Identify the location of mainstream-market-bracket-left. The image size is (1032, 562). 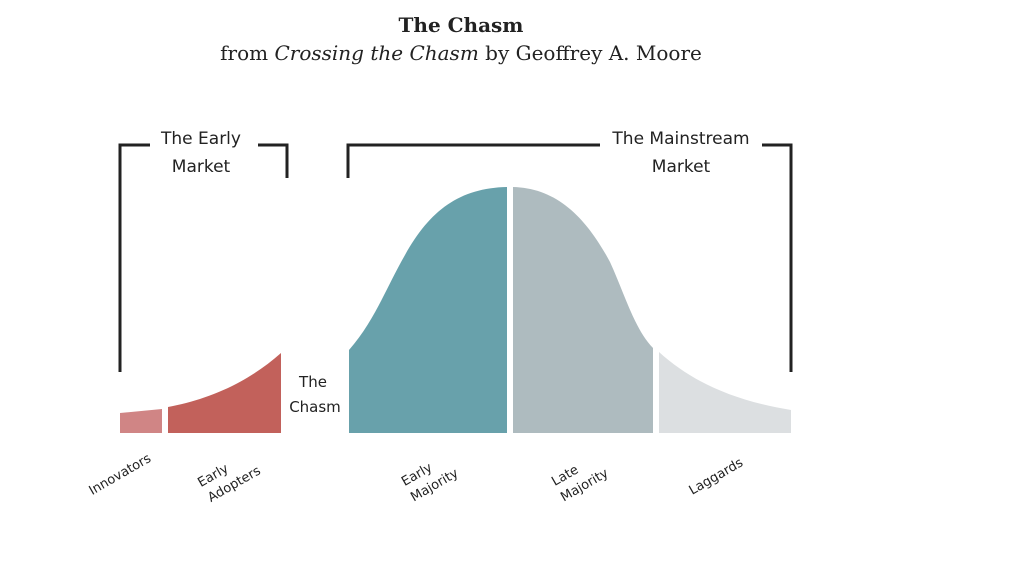
(473, 160).